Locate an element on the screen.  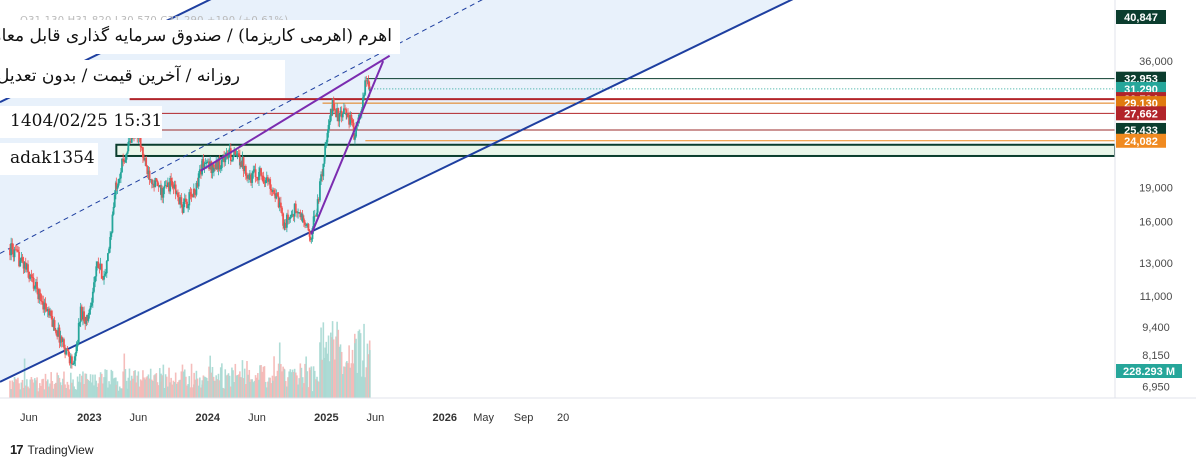
chart-author: adak1354 is located at coordinates (52, 158).